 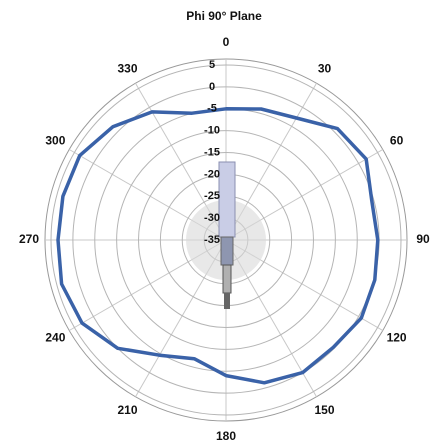 What do you see at coordinates (127, 410) in the screenshot?
I see `theta-tick-label: 210` at bounding box center [127, 410].